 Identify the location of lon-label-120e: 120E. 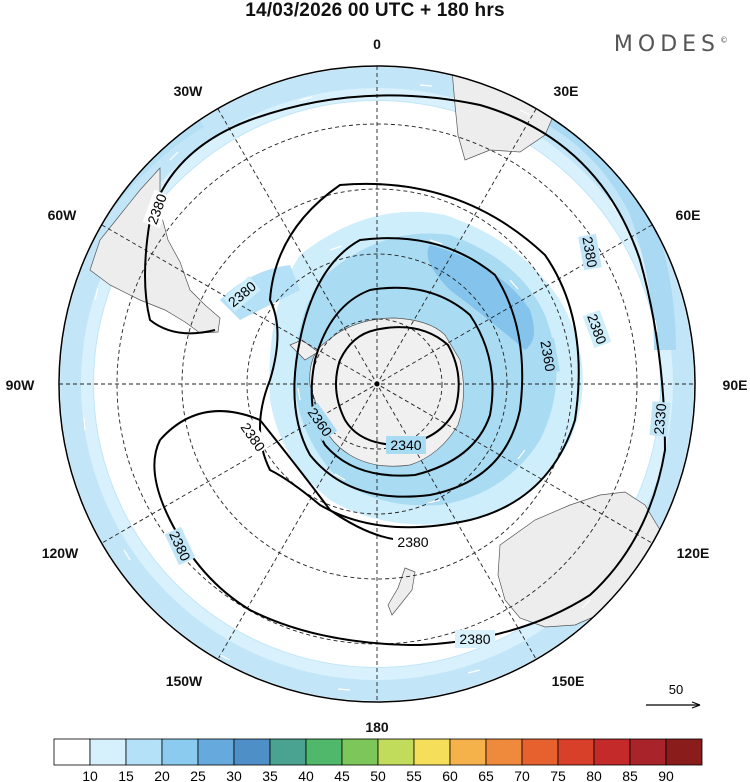
(693, 553).